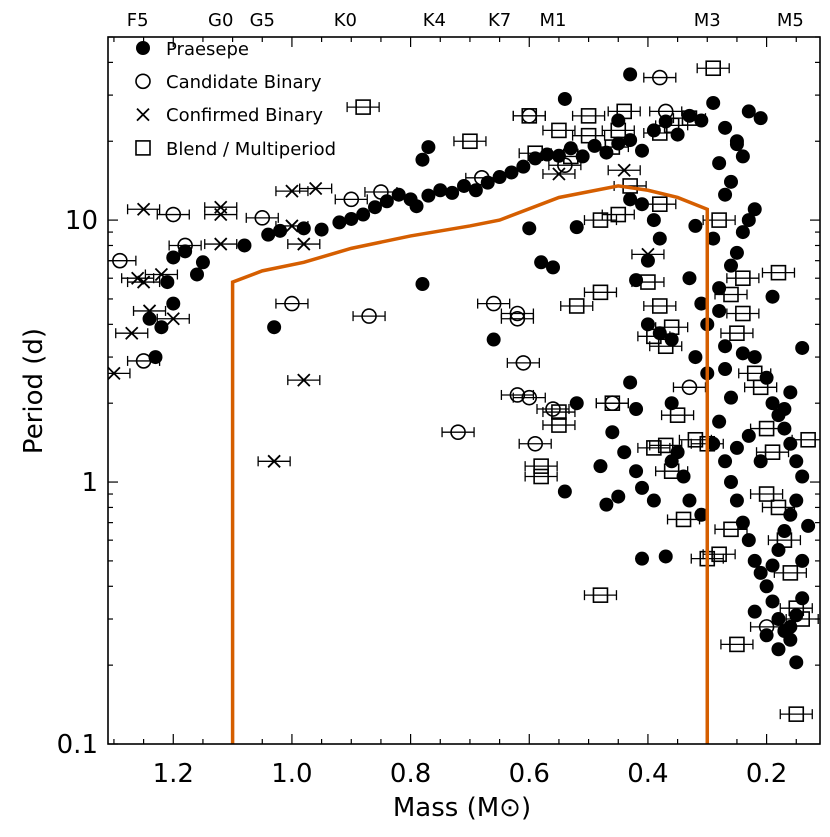  I want to click on spectral-type-label: G5, so click(262, 20).